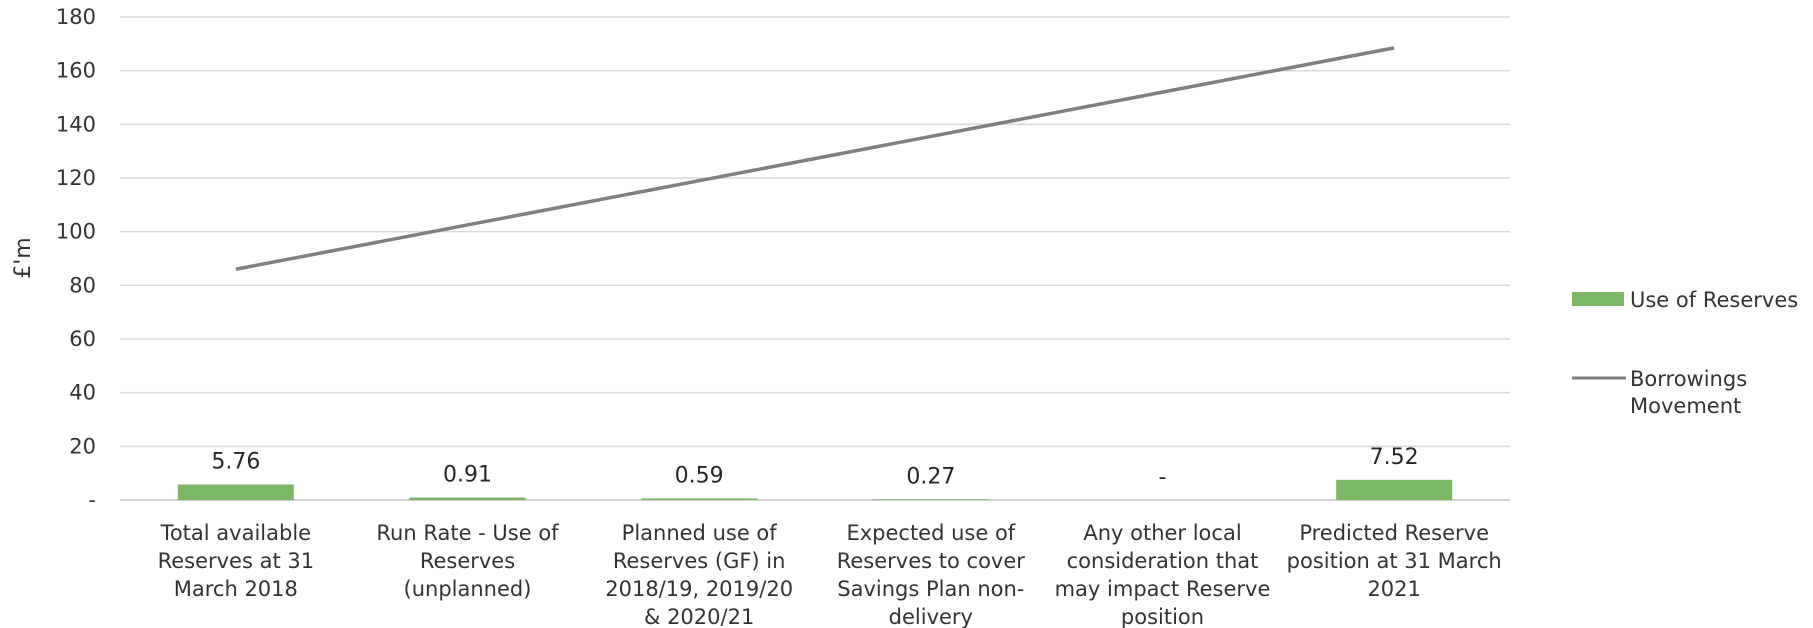  Describe the element at coordinates (76, 71) in the screenshot. I see `y-tick-label: 160` at that location.